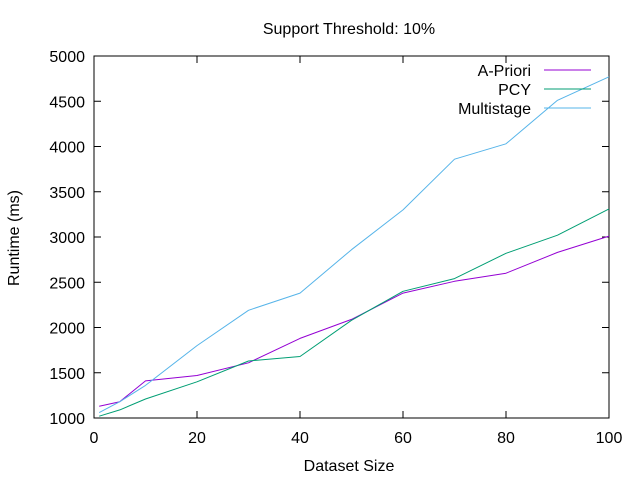 The image size is (640, 480). Describe the element at coordinates (94, 438) in the screenshot. I see `x-tick-label: 0` at that location.